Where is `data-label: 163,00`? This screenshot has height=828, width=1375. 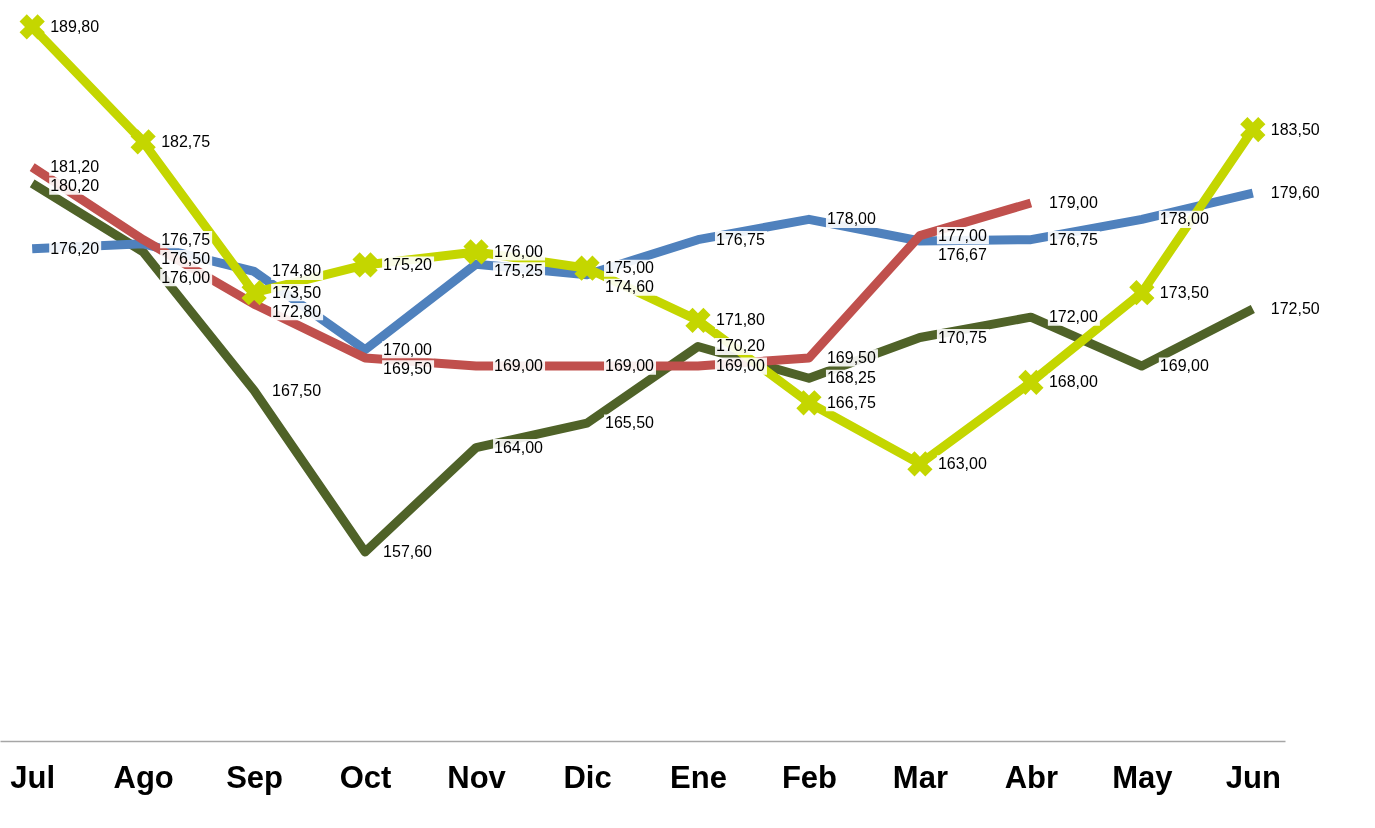 data-label: 163,00 is located at coordinates (962, 463).